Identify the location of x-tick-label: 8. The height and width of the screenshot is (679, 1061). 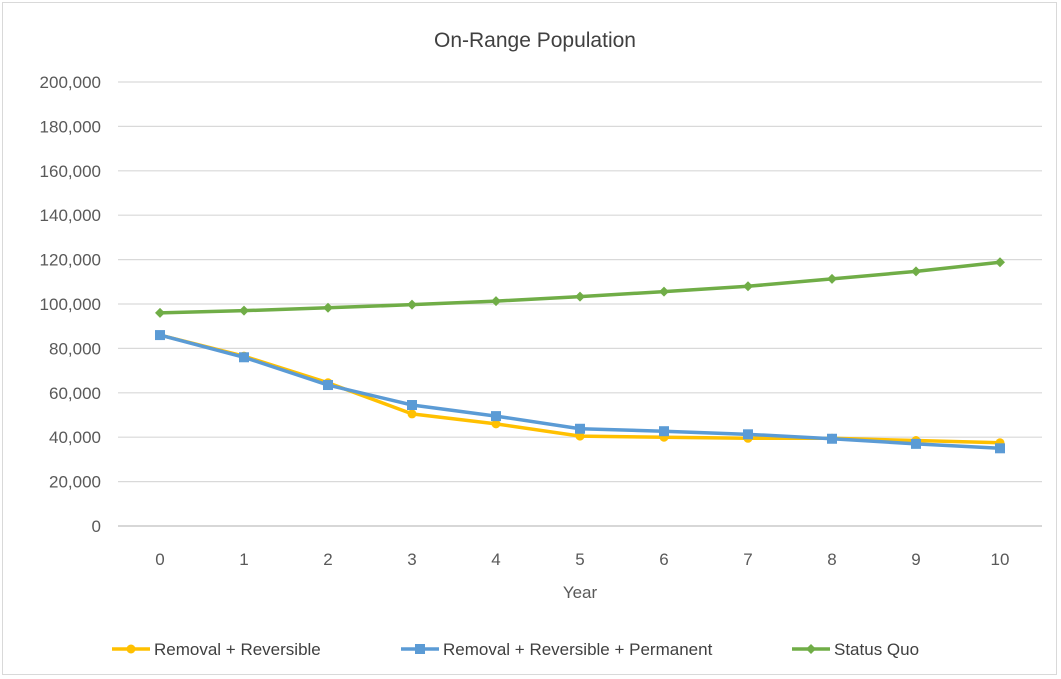
(831, 559).